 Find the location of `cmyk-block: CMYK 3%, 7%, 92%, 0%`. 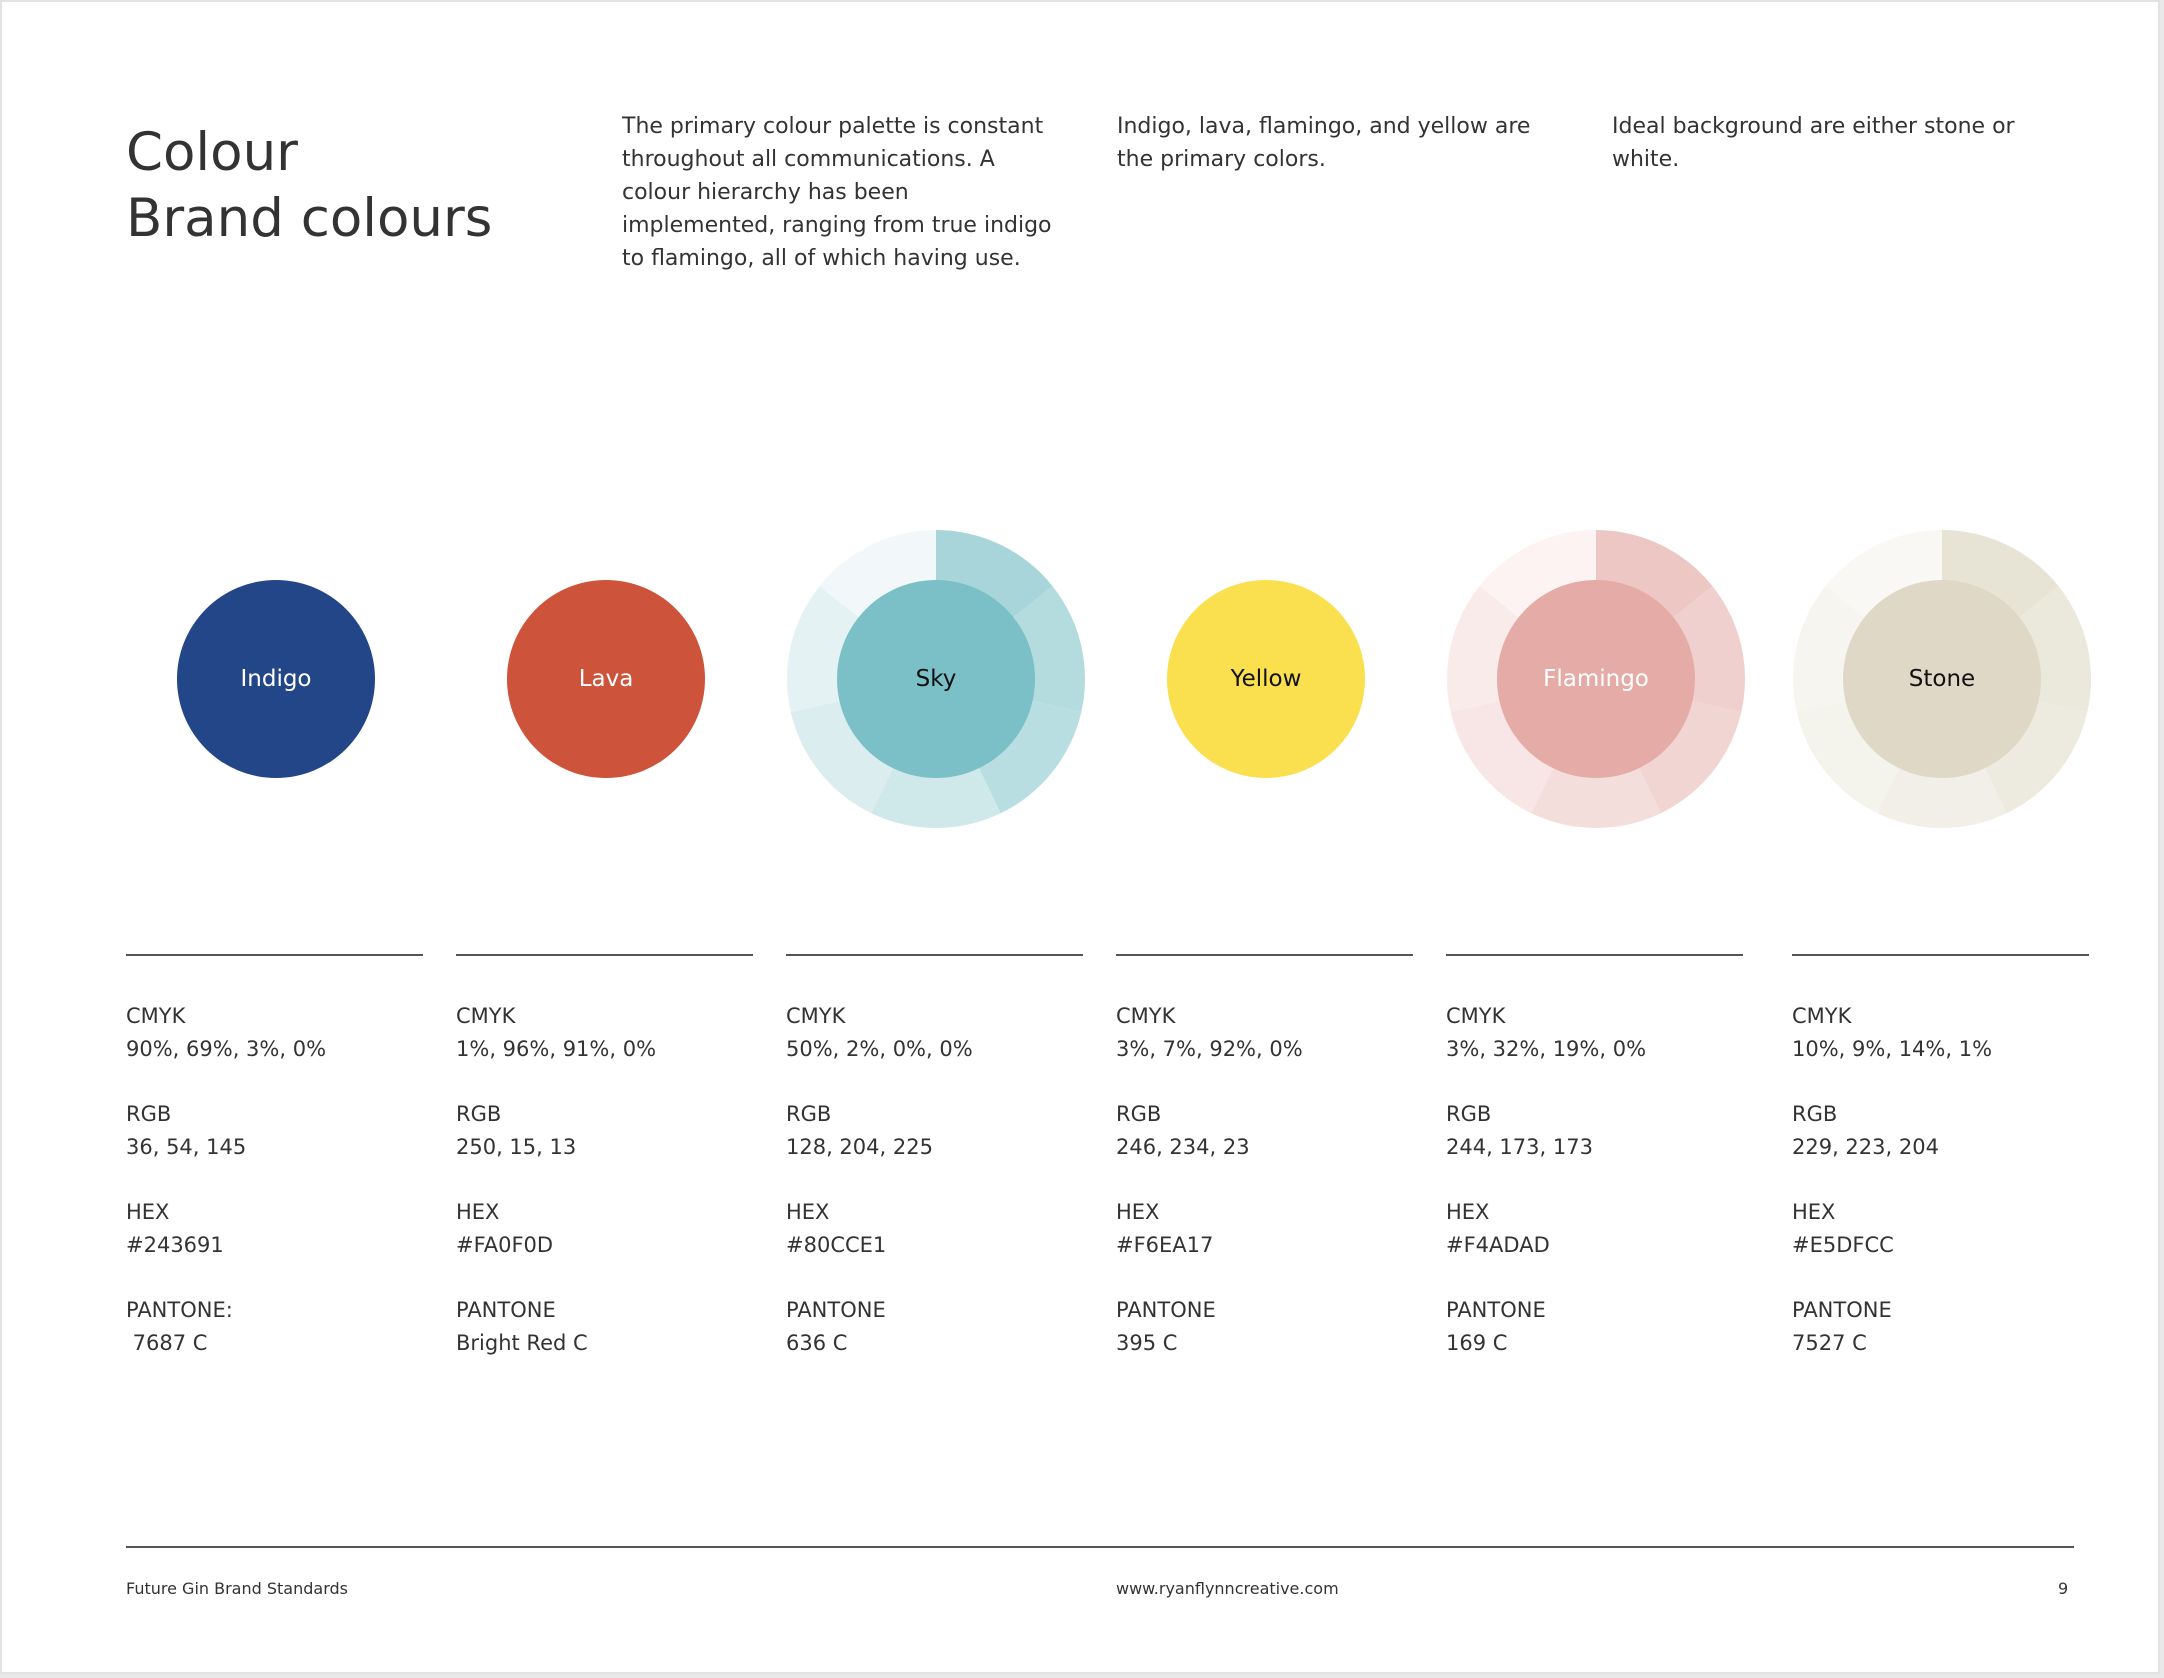

cmyk-block: CMYK 3%, 7%, 92%, 0% is located at coordinates (1264, 1033).